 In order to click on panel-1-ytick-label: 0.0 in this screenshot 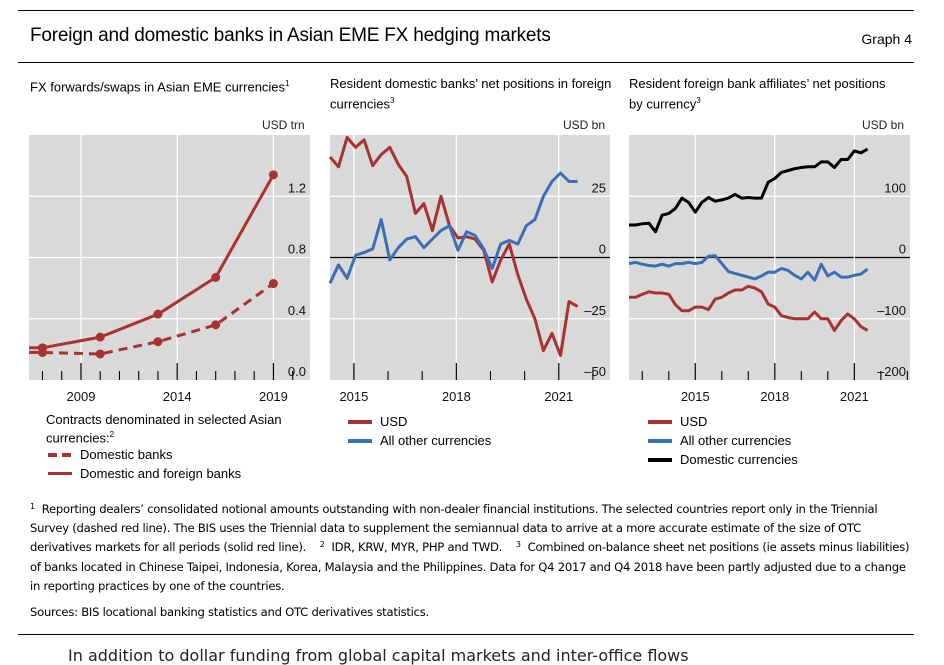, I will do `click(297, 371)`.